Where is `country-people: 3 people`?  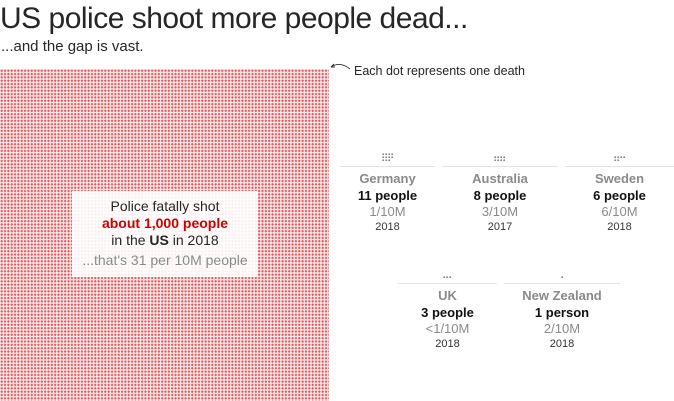 country-people: 3 people is located at coordinates (447, 312).